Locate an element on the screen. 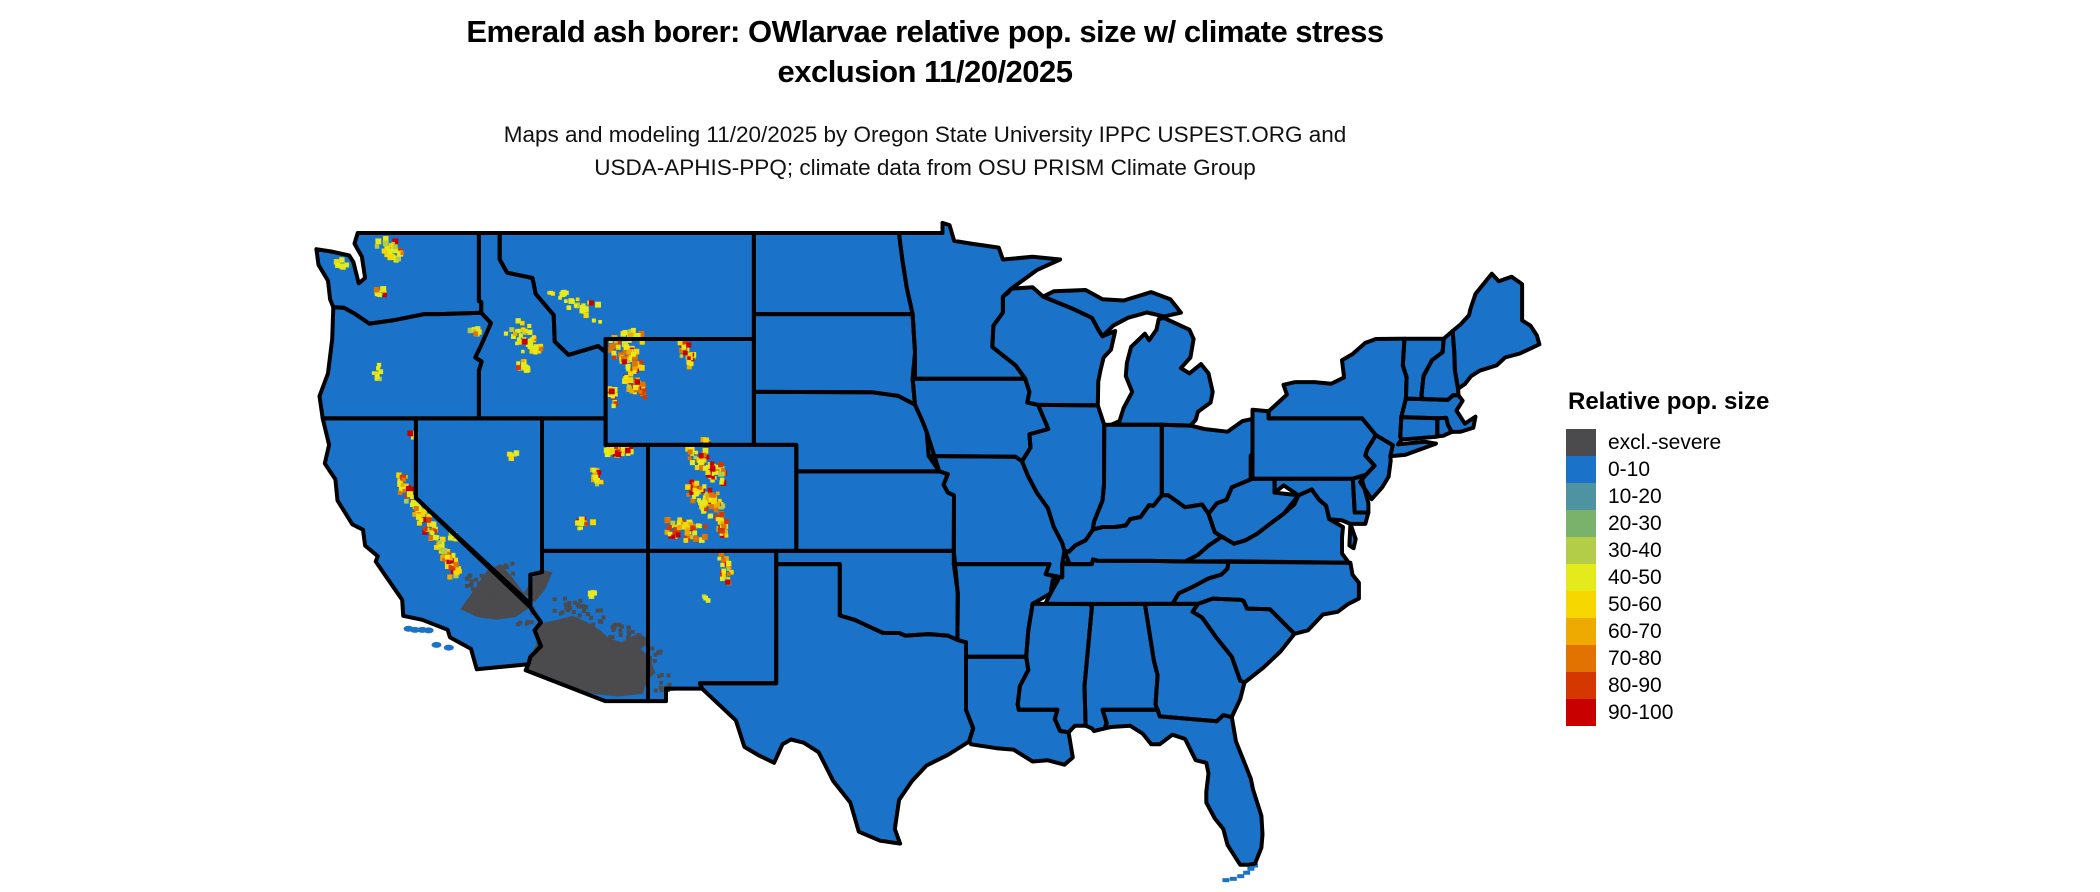  legend-item: 60-70 is located at coordinates (1667, 631).